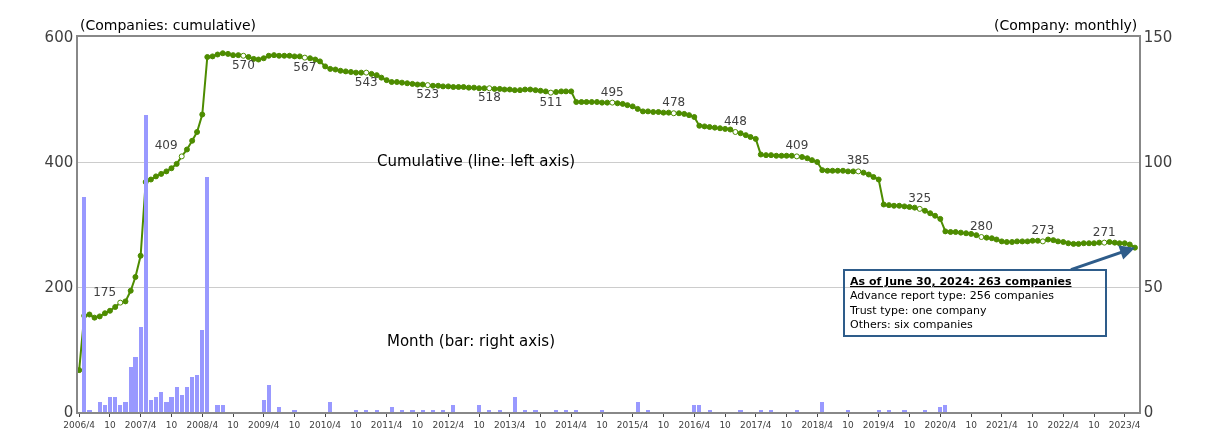 The image size is (1206, 442). Describe the element at coordinates (551, 101) in the screenshot. I see `data-label: 511` at that location.